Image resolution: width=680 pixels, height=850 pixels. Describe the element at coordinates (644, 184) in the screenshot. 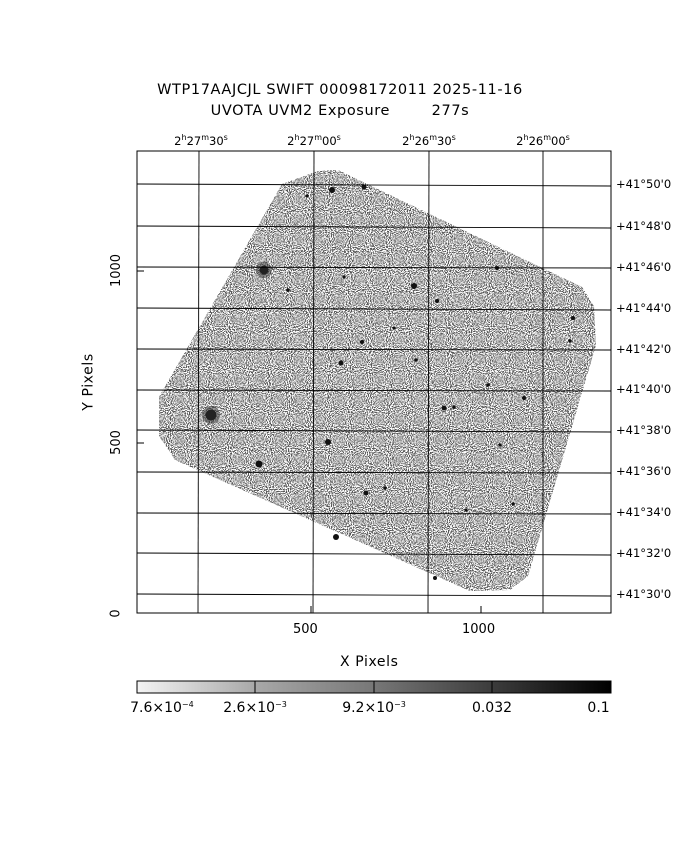

I see `dec-label: +41°50'0` at that location.